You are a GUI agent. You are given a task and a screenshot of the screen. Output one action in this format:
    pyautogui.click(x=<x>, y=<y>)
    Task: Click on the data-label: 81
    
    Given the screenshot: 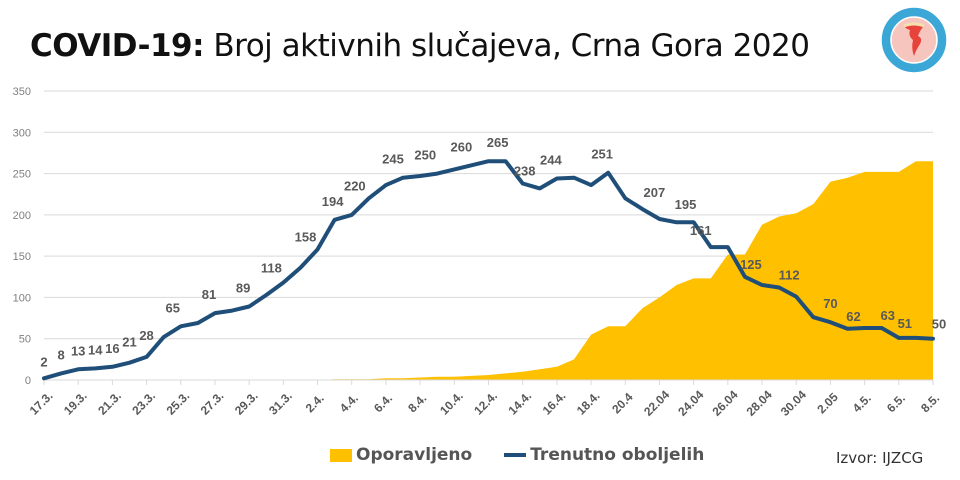 What is the action you would take?
    pyautogui.click(x=209, y=294)
    